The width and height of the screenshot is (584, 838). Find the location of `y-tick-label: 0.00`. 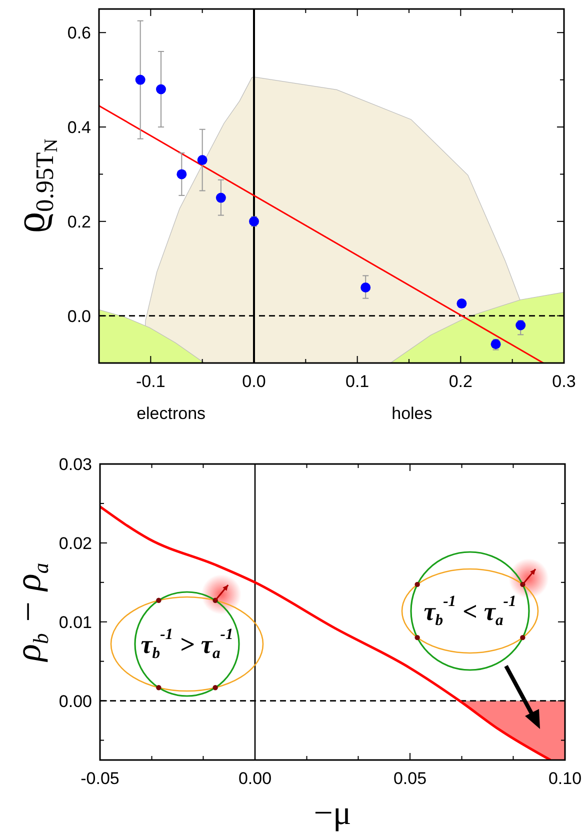

y-tick-label: 0.00 is located at coordinates (75, 701).